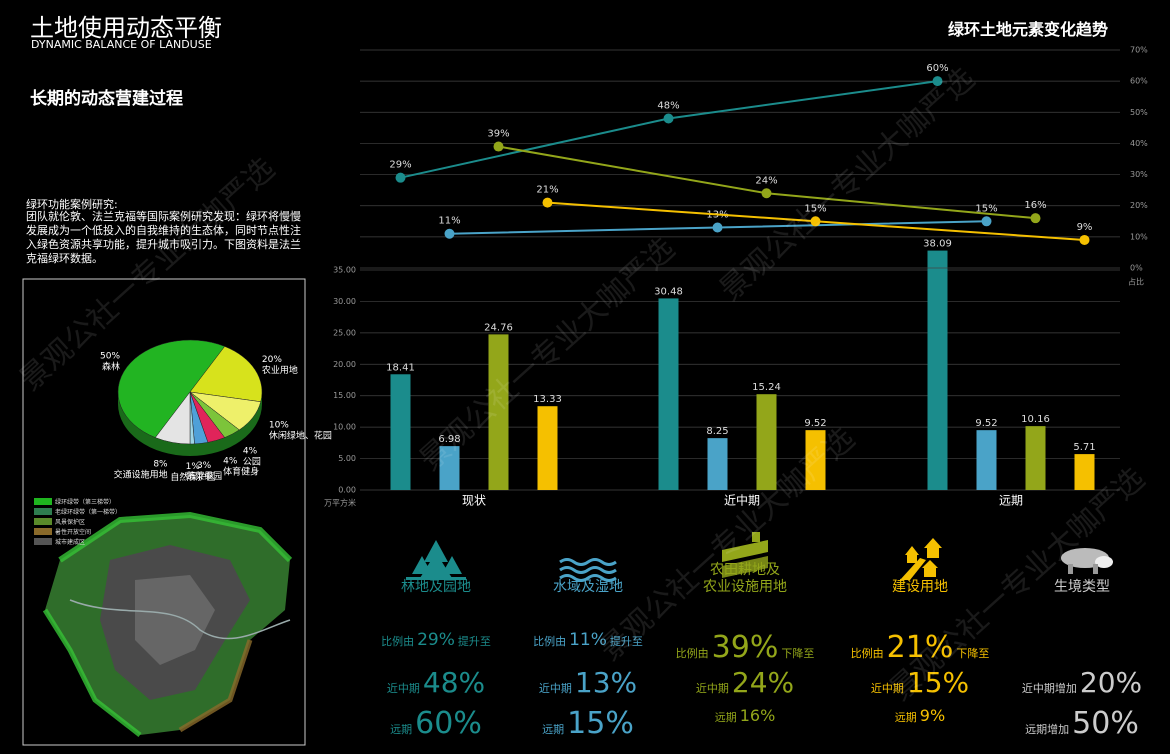 The width and height of the screenshot is (1170, 754). What do you see at coordinates (88, 512) in the screenshot?
I see `legend-label: 老绿环绿带（第一梯带）` at bounding box center [88, 512].